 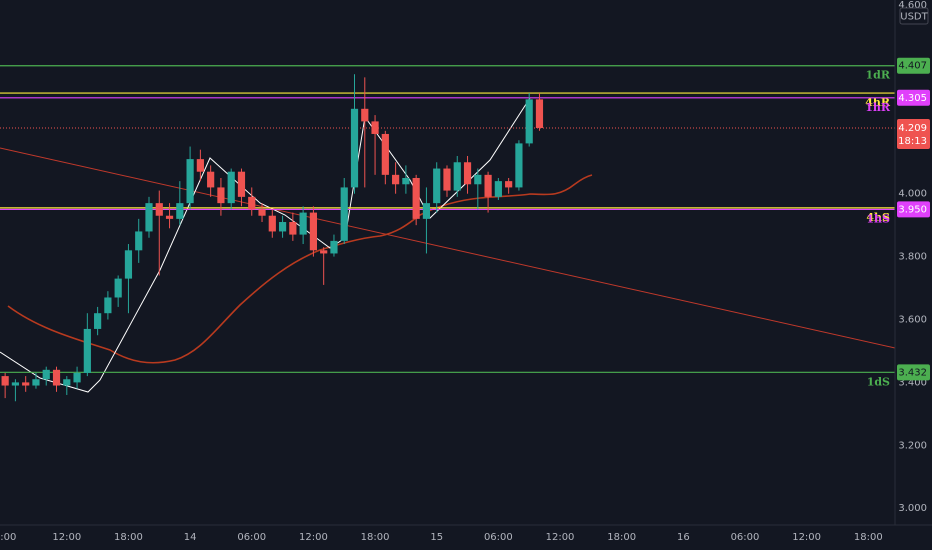 I want to click on level-name: 1hR, so click(x=878, y=107).